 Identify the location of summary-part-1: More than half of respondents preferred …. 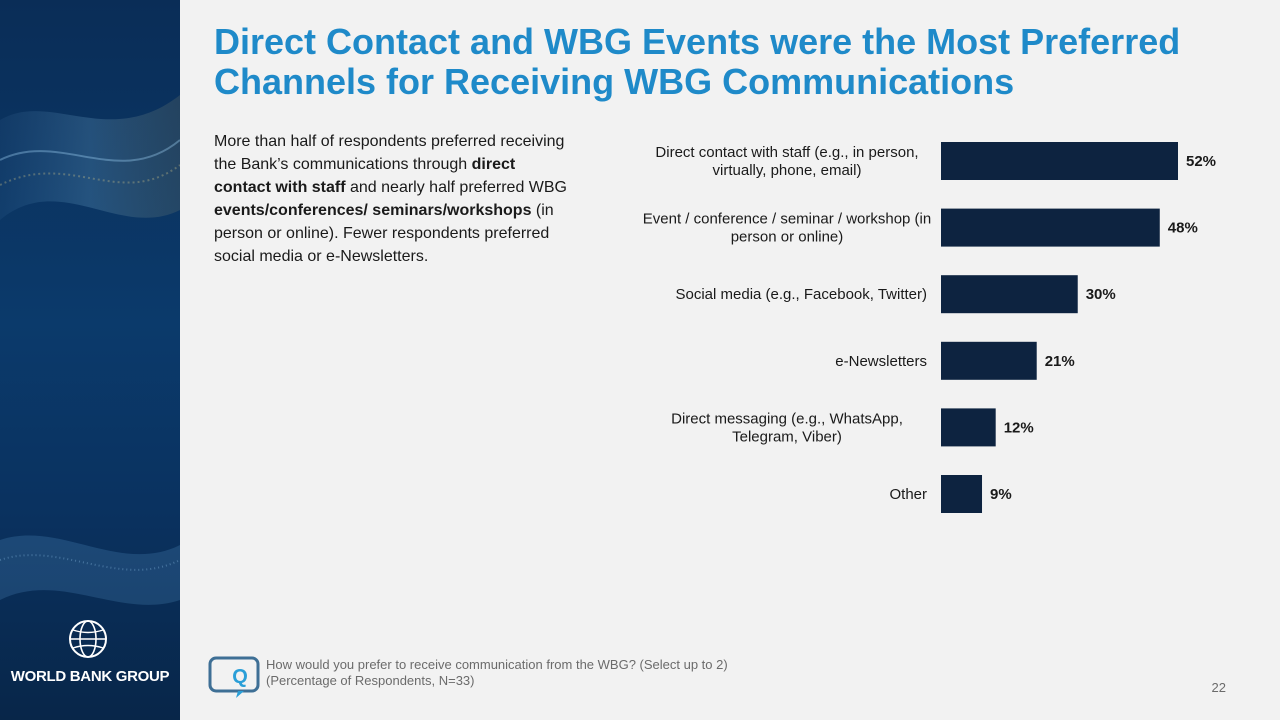
(389, 153).